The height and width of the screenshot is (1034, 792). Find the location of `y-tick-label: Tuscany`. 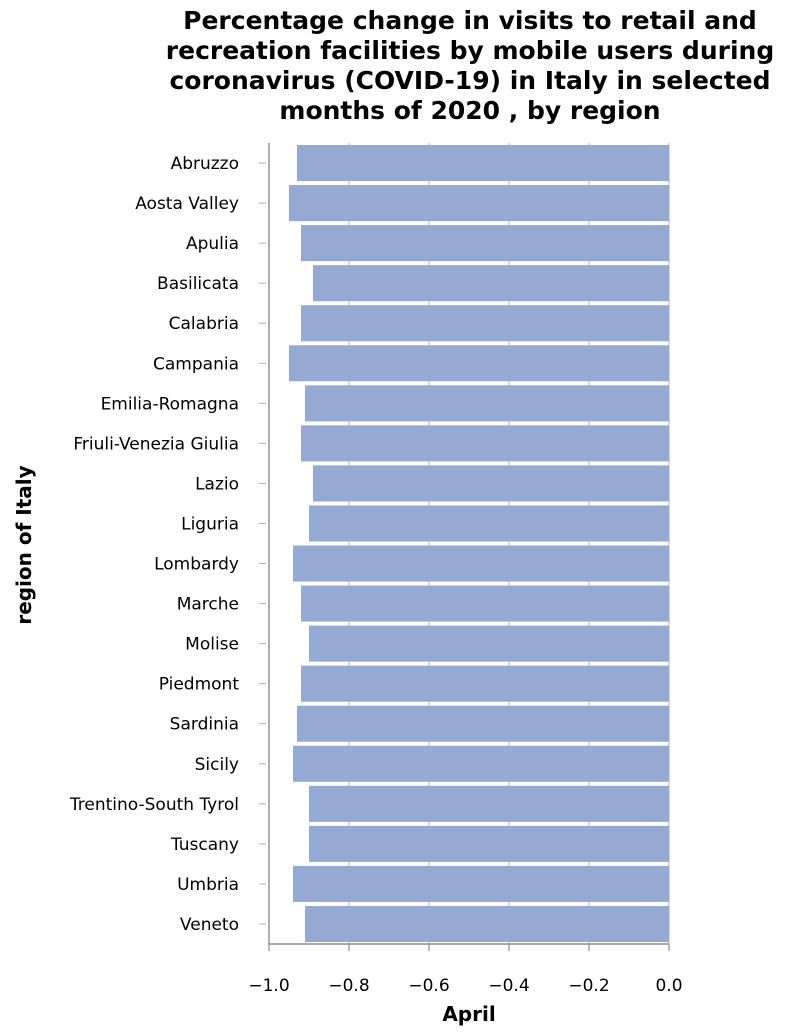

y-tick-label: Tuscany is located at coordinates (204, 845).